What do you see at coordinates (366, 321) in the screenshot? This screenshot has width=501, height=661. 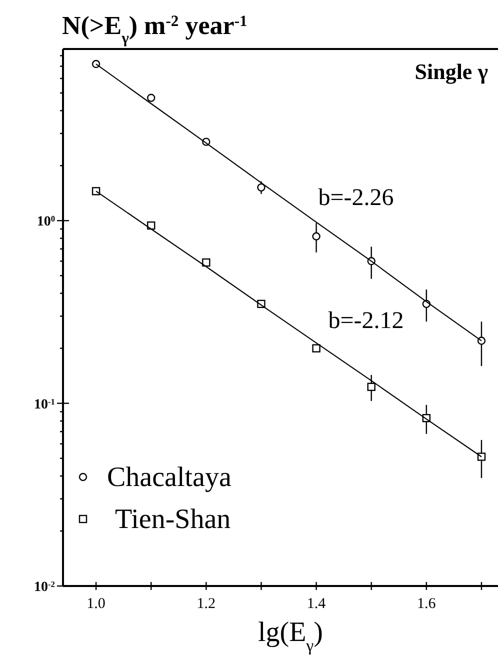 I see `annotation: b=-2.12` at bounding box center [366, 321].